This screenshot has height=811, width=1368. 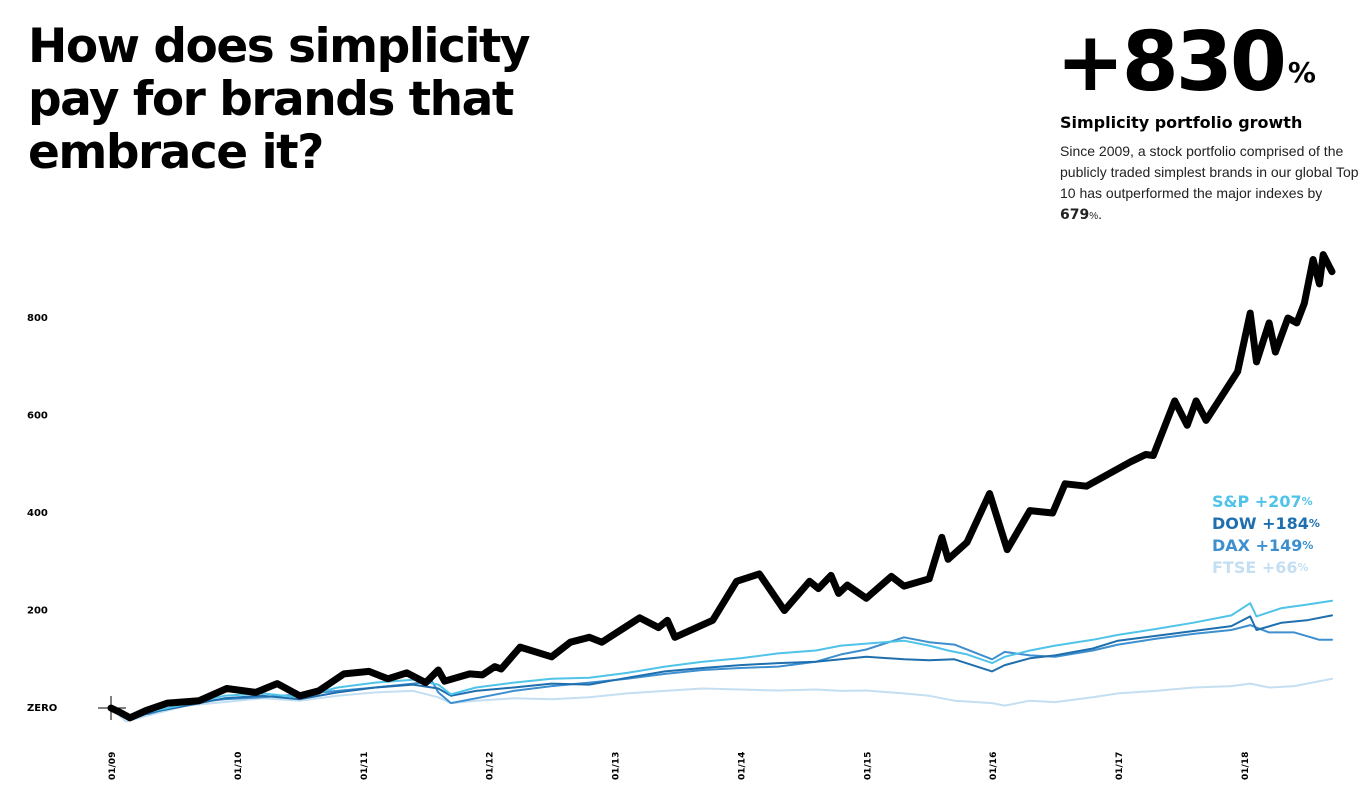 I want to click on legend-item-ftse: FTSE +66%, so click(x=1266, y=568).